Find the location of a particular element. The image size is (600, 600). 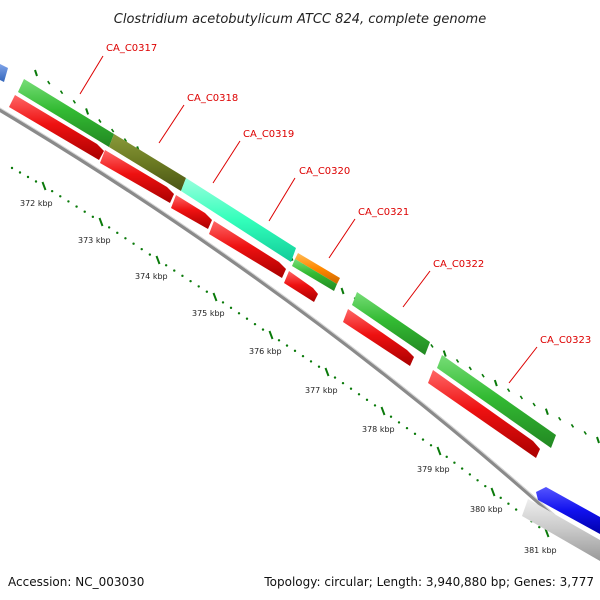

downstream-gene-bar-blue is located at coordinates (568, 510).